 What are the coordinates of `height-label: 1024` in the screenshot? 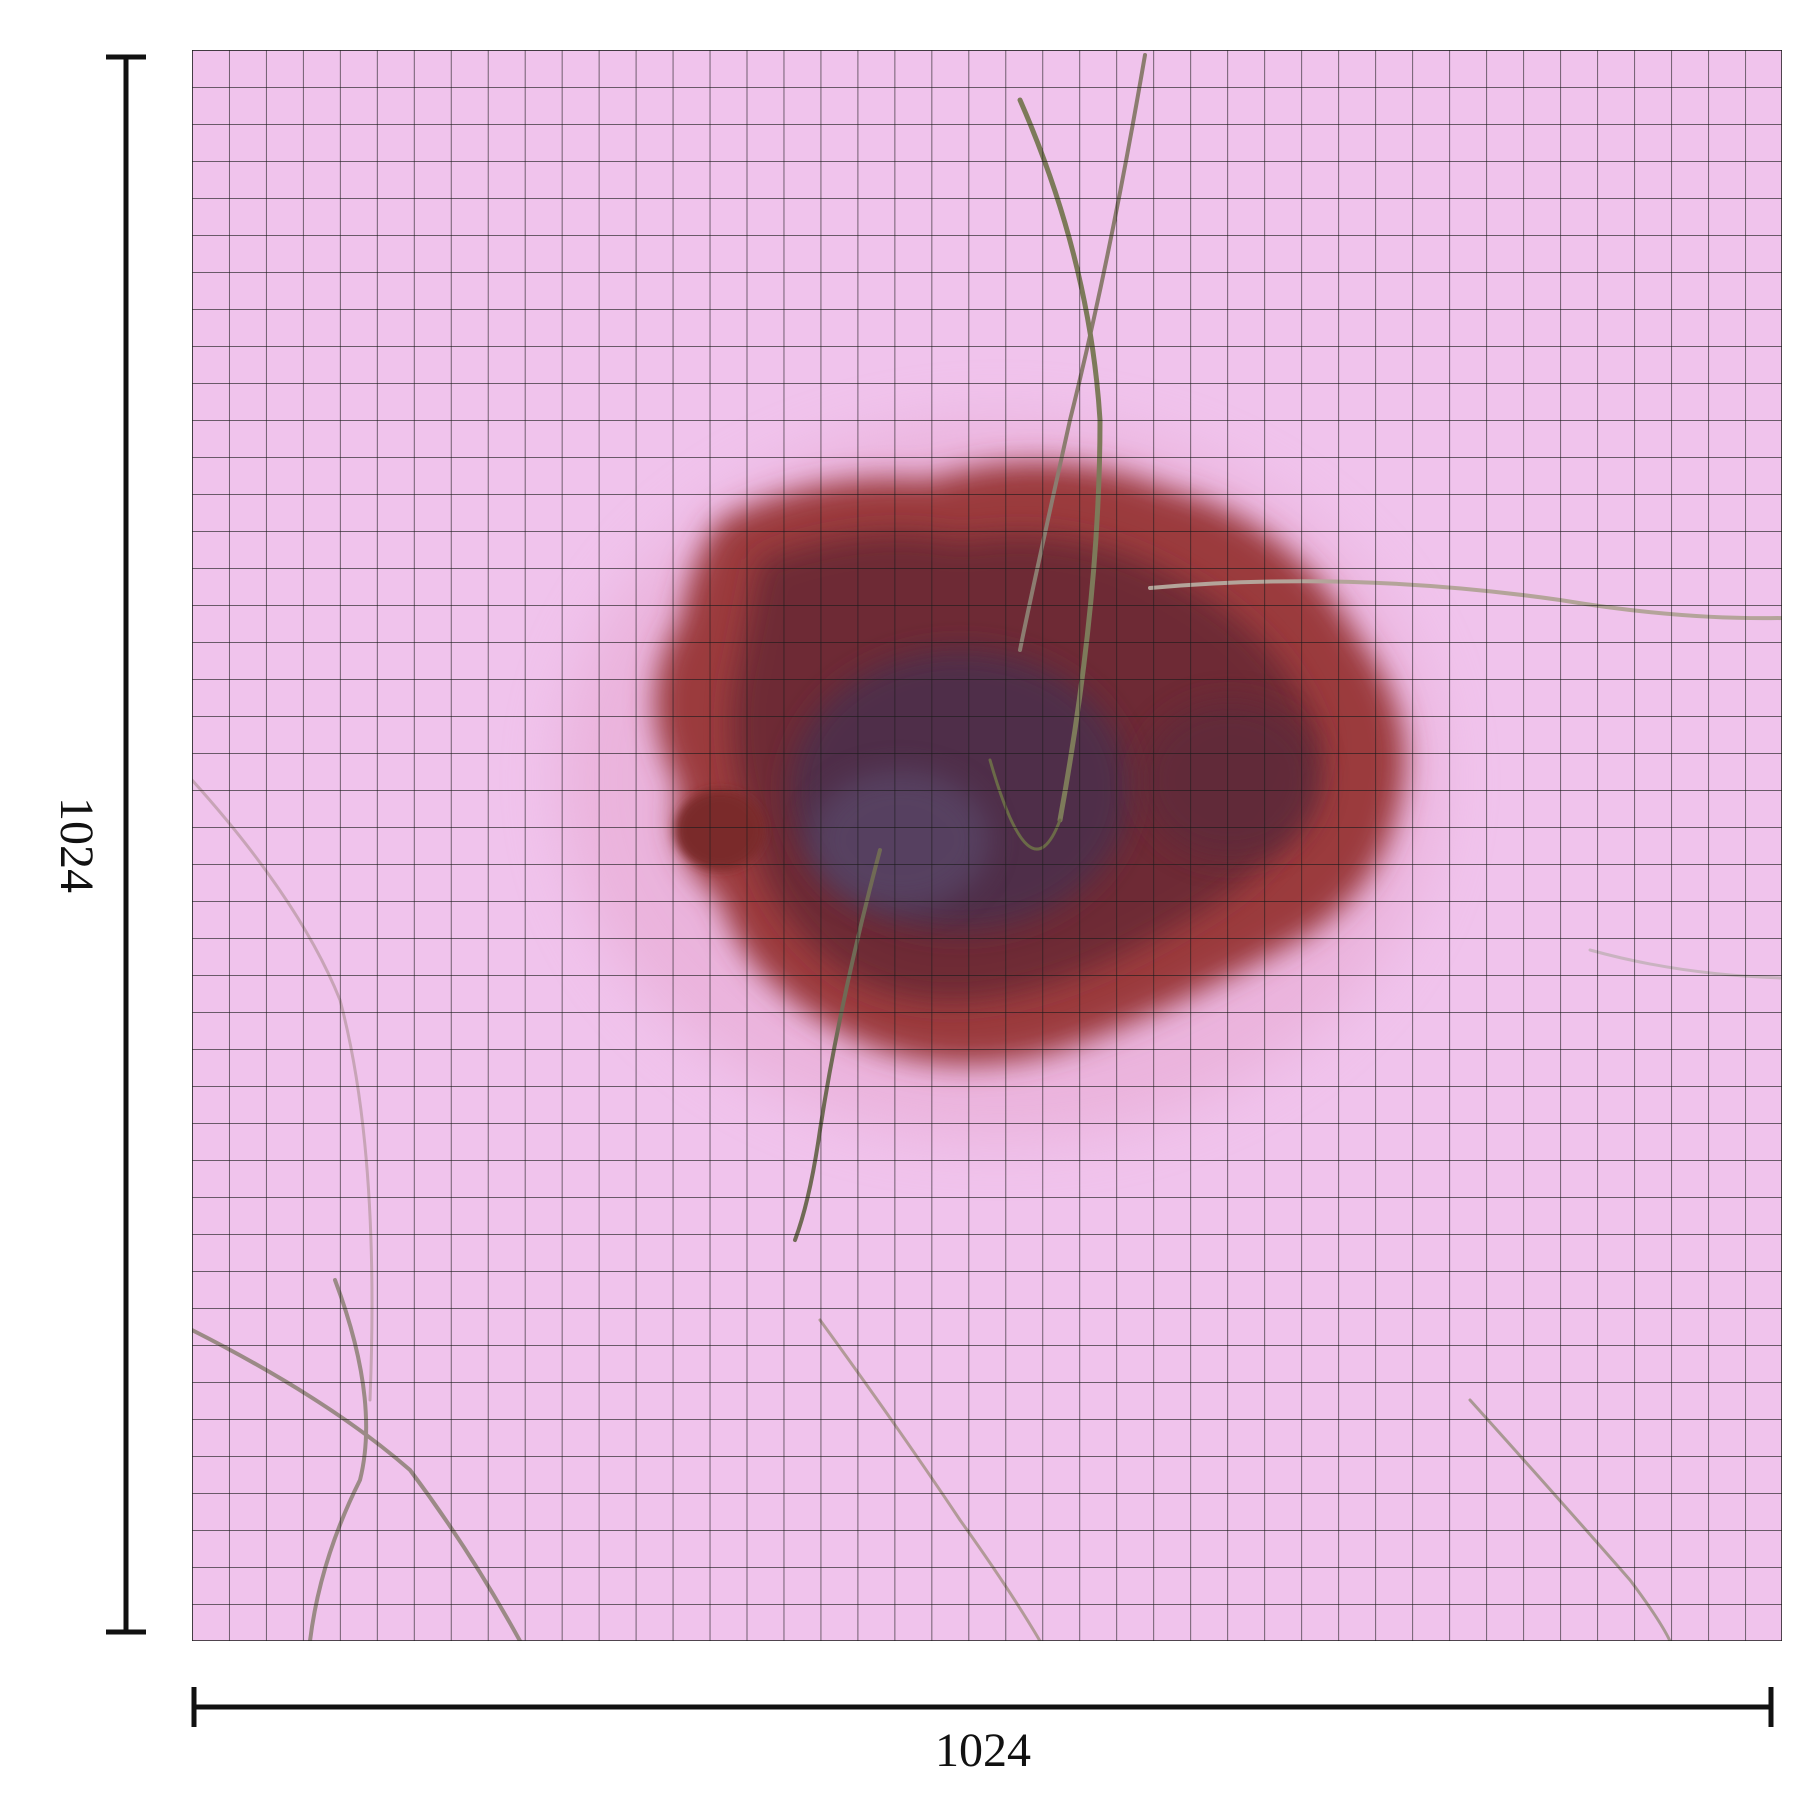 It's located at (76, 845).